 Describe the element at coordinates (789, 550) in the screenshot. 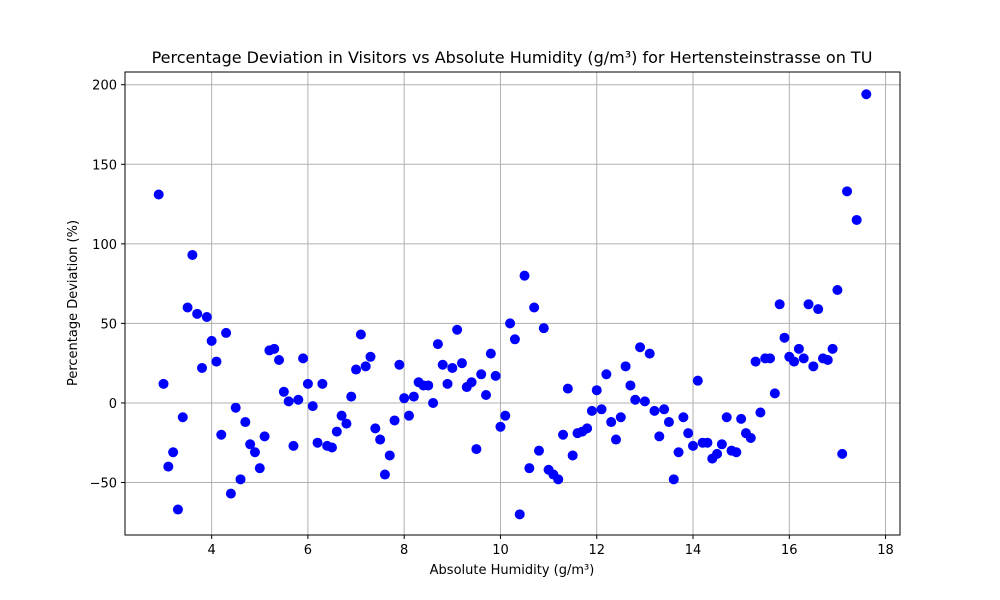

I see `x-tick-label: 16` at that location.